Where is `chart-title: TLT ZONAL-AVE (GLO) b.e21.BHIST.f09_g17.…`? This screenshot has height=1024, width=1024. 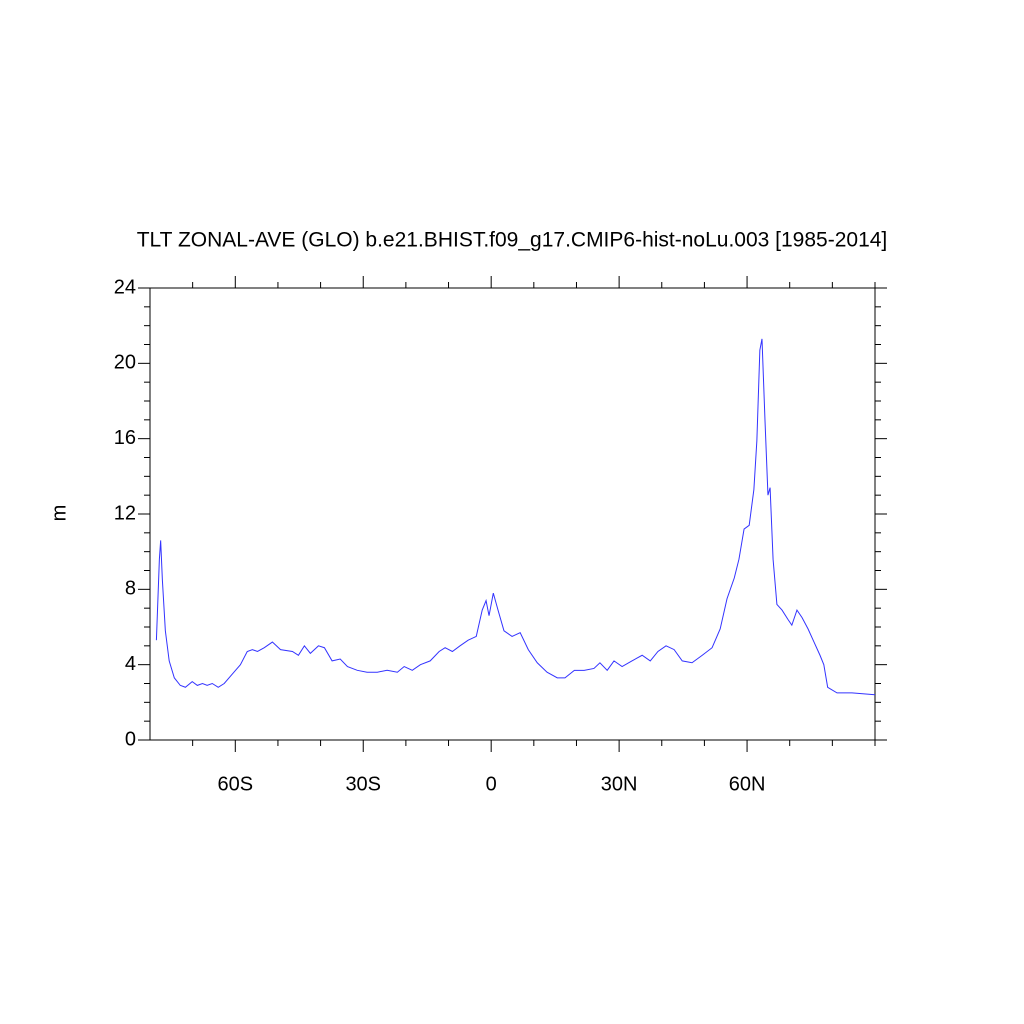 chart-title: TLT ZONAL-AVE (GLO) b.e21.BHIST.f09_g17.… is located at coordinates (512, 240).